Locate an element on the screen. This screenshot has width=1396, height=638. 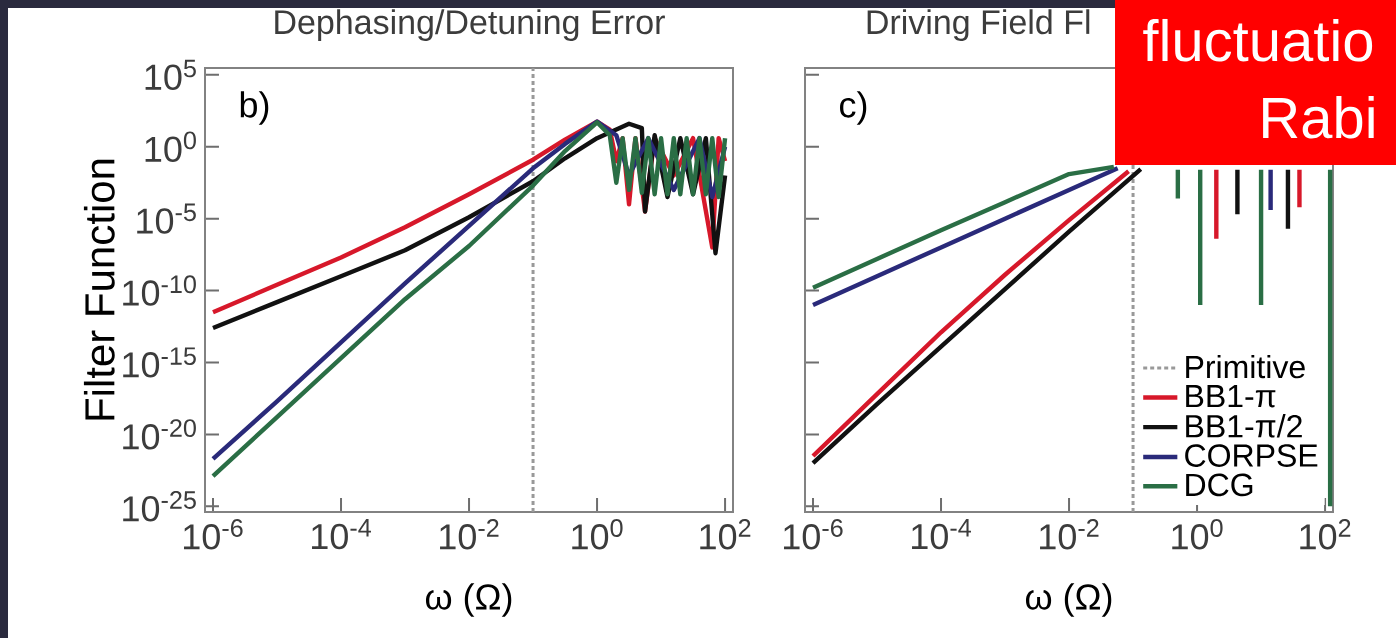
annotation: c) is located at coordinates (853, 108).